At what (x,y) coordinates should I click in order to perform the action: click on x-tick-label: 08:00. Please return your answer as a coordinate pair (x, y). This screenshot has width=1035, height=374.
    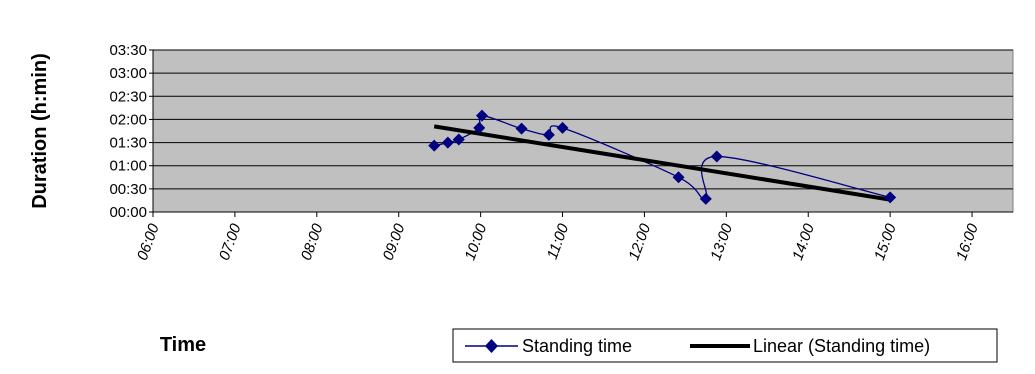
    Looking at the image, I should click on (312, 242).